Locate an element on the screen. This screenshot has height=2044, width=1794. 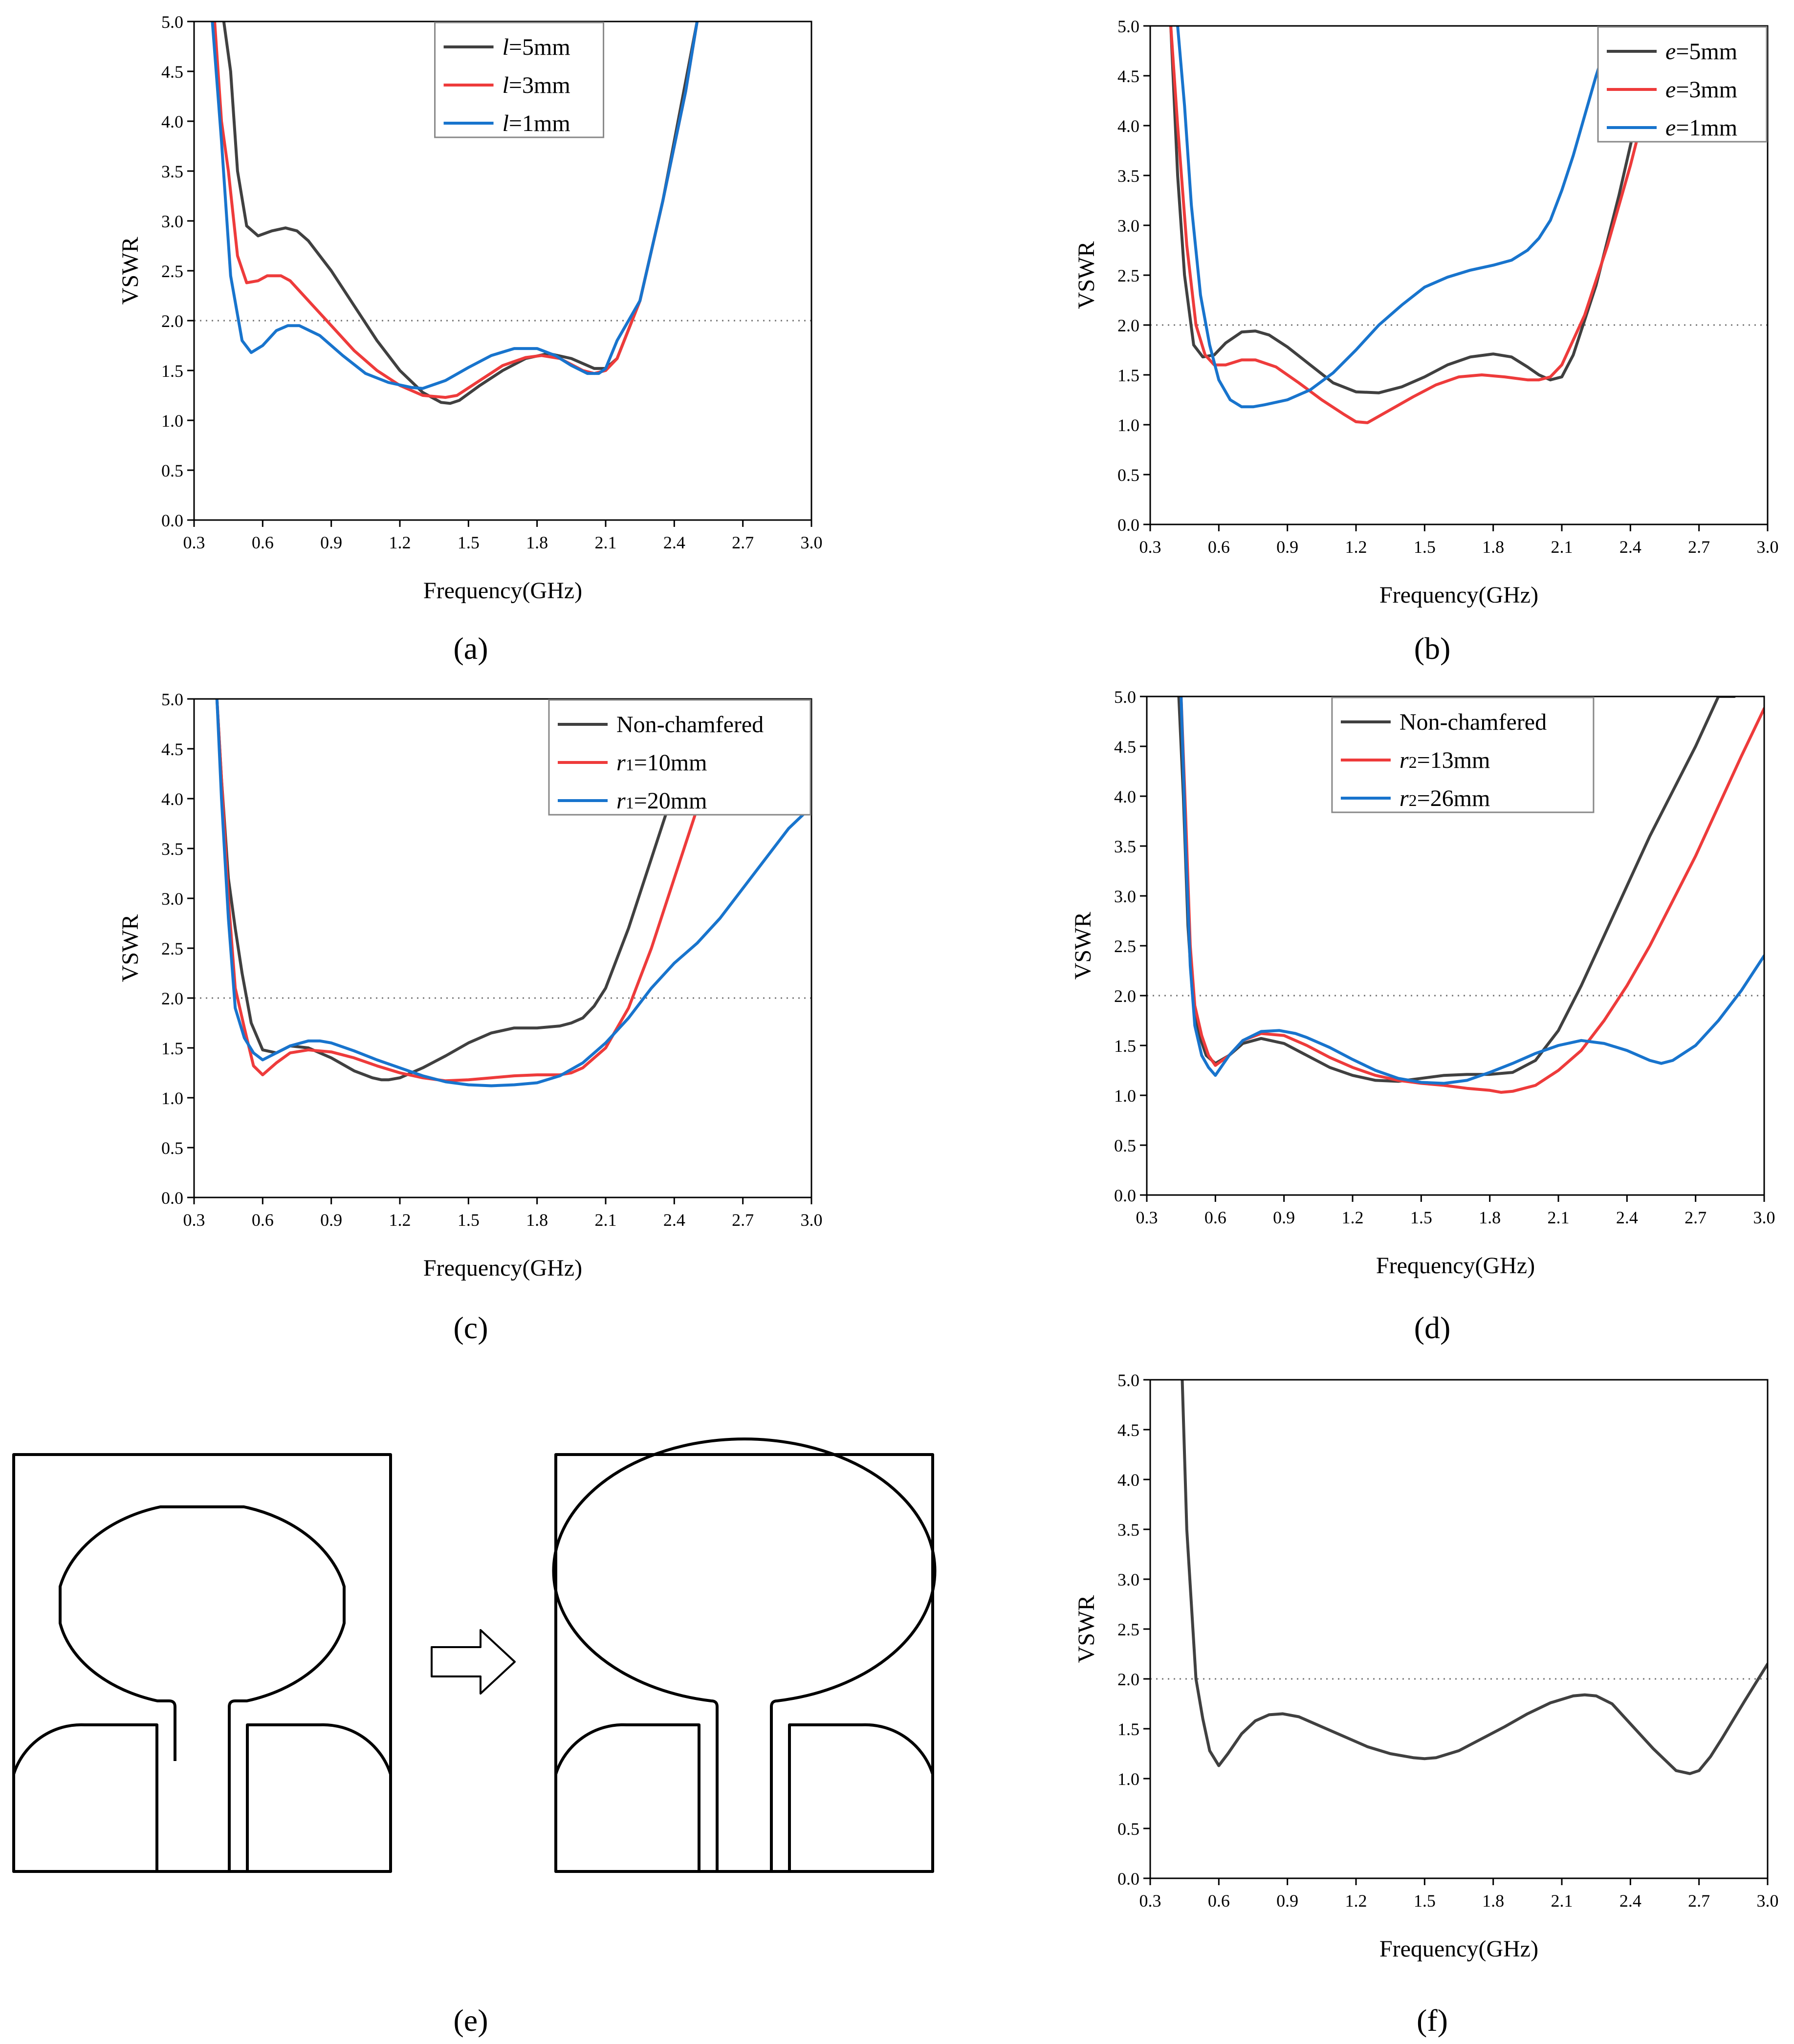
radiator-octagon is located at coordinates (202, 1688).